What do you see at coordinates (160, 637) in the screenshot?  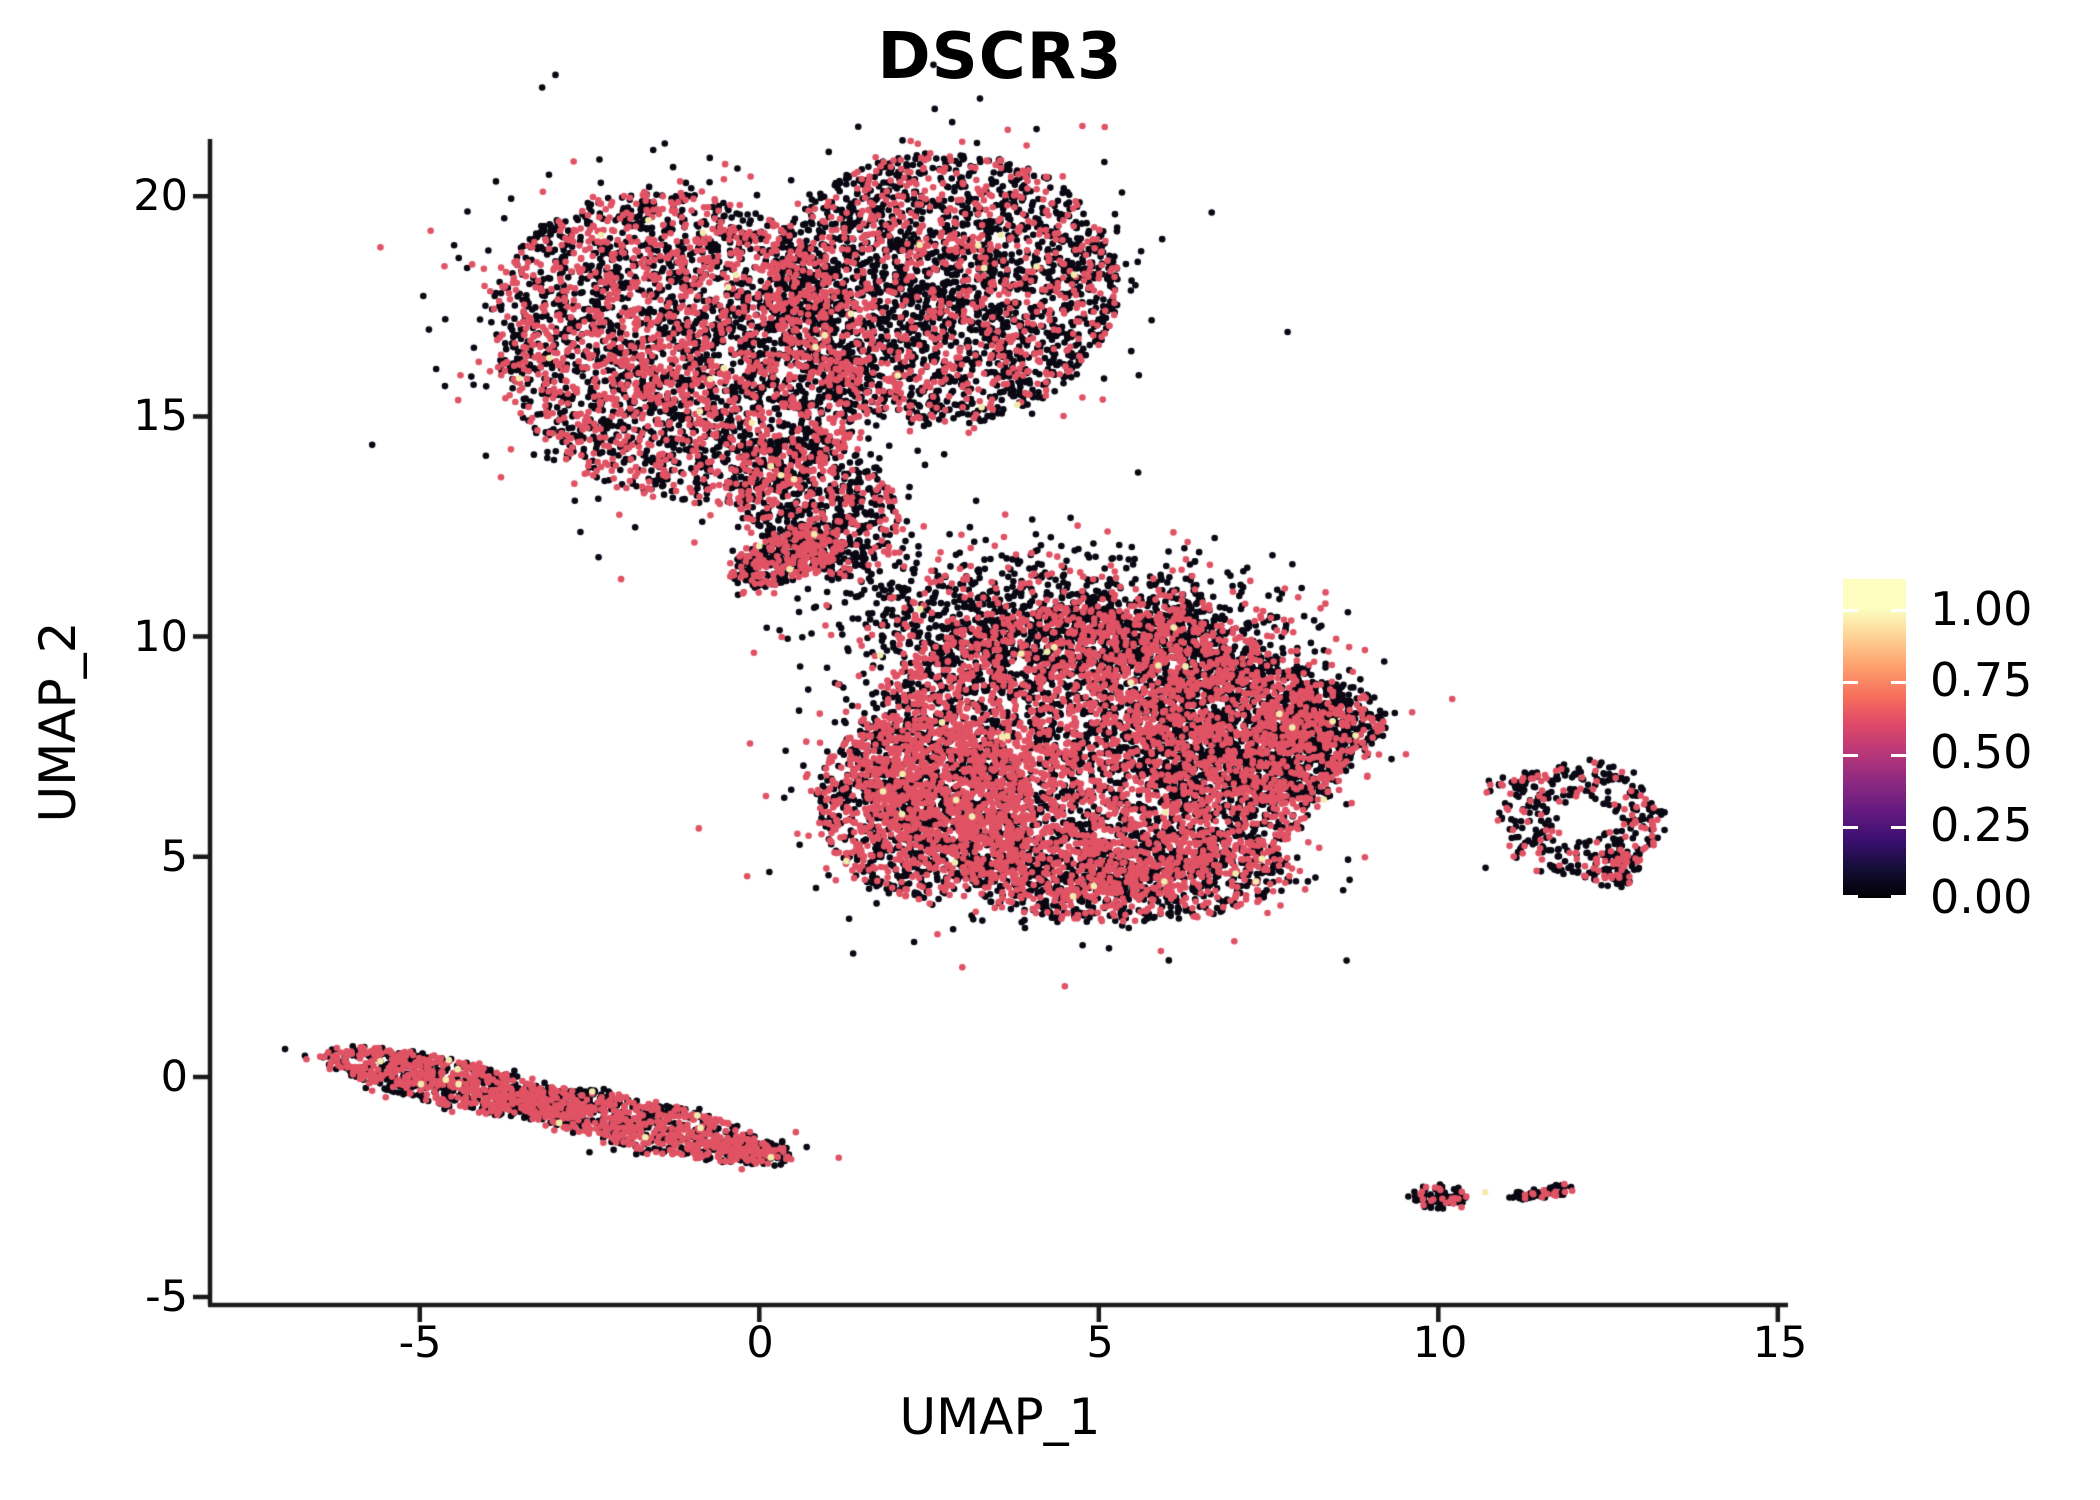 I see `y-tick-label: 10` at bounding box center [160, 637].